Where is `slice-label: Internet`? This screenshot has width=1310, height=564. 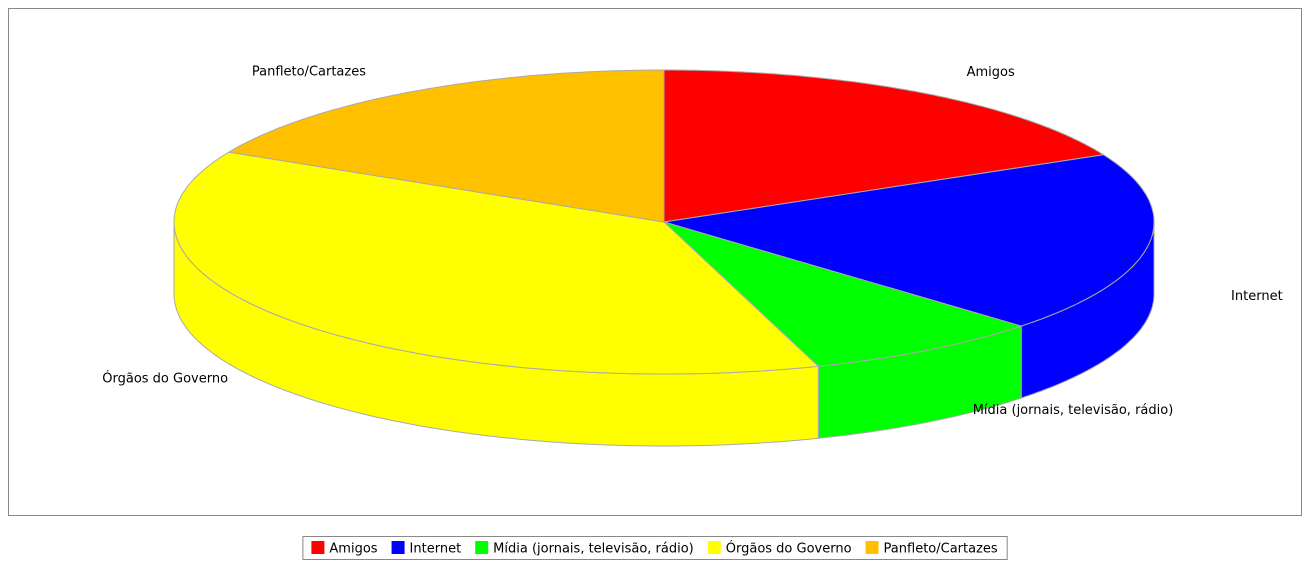 slice-label: Internet is located at coordinates (1257, 296).